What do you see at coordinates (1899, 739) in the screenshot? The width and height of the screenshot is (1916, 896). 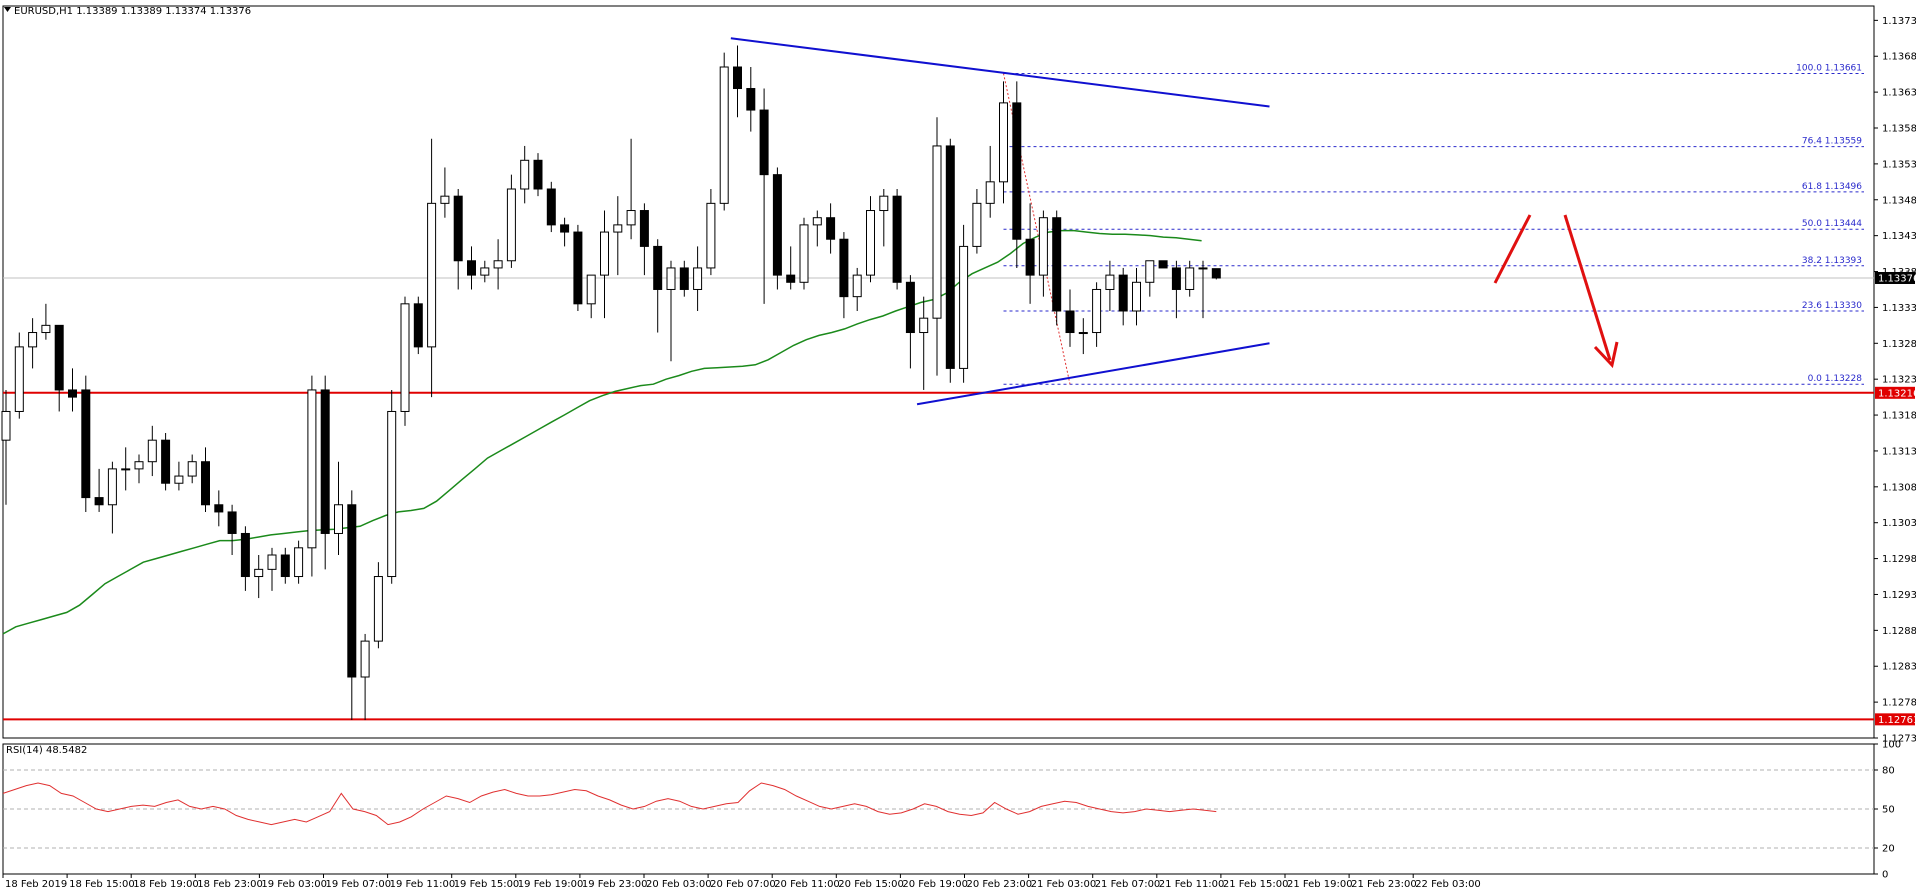 I see `y-tick-label: 1.12735` at bounding box center [1899, 739].